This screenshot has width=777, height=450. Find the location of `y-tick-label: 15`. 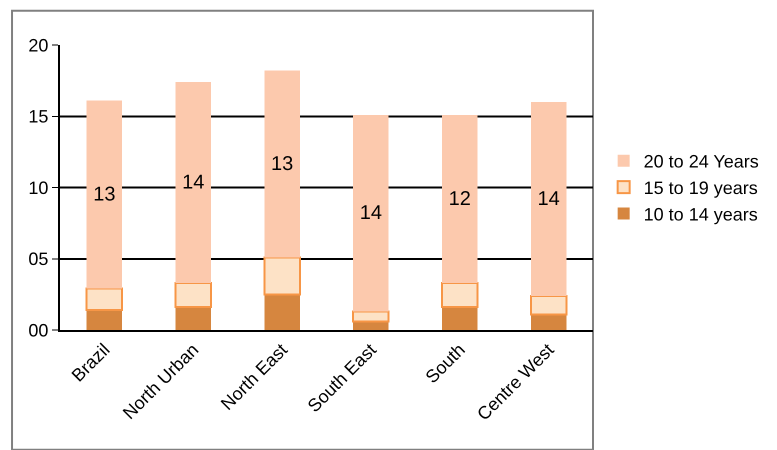

y-tick-label: 15 is located at coordinates (38, 116).